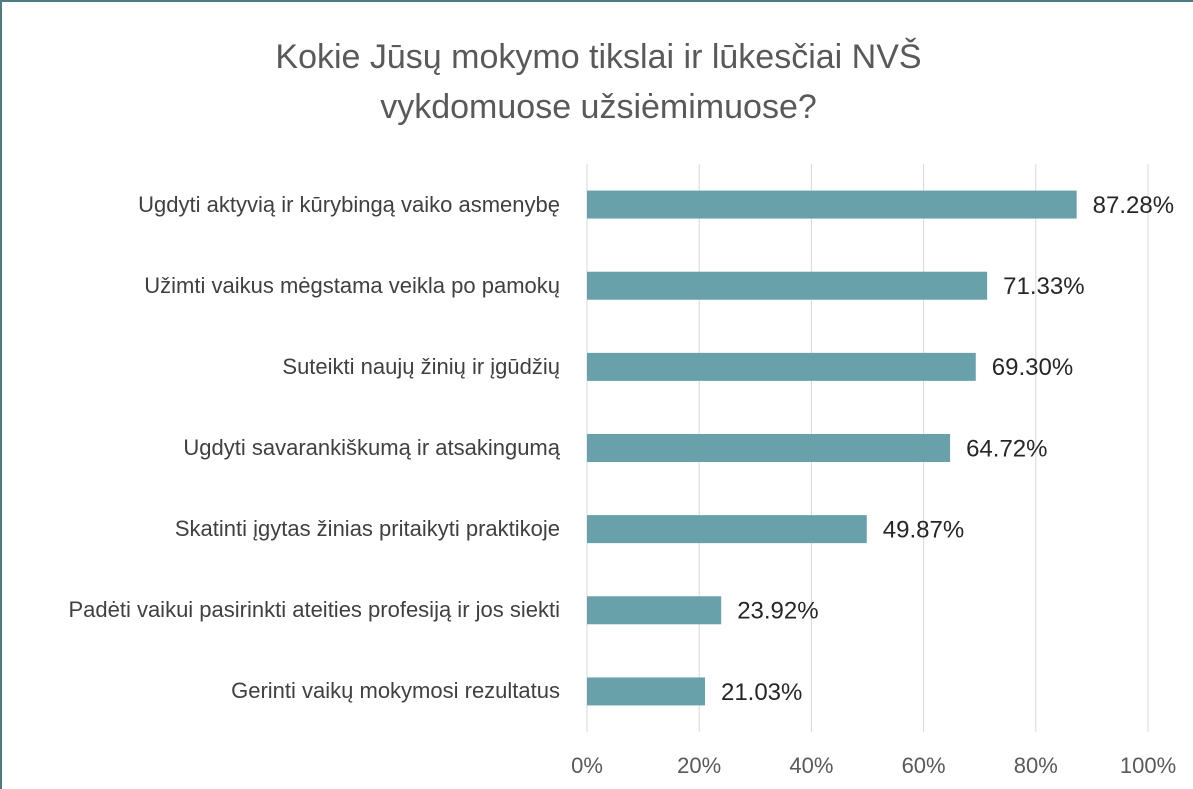 This screenshot has width=1193, height=789. Describe the element at coordinates (1006, 448) in the screenshot. I see `value-label: 64.72%` at that location.